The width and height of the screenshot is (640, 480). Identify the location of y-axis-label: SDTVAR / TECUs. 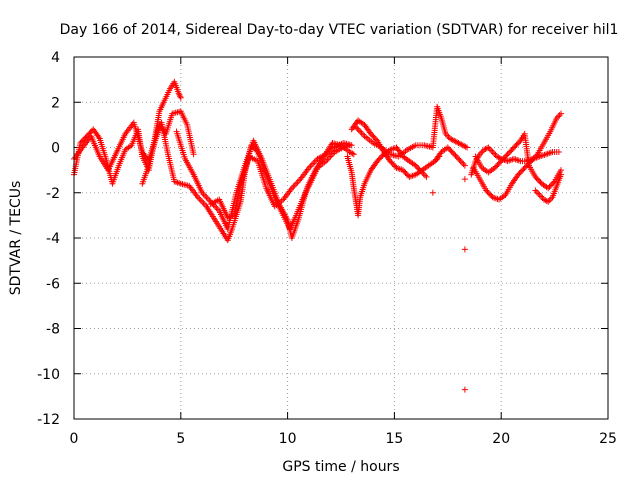
(16, 238).